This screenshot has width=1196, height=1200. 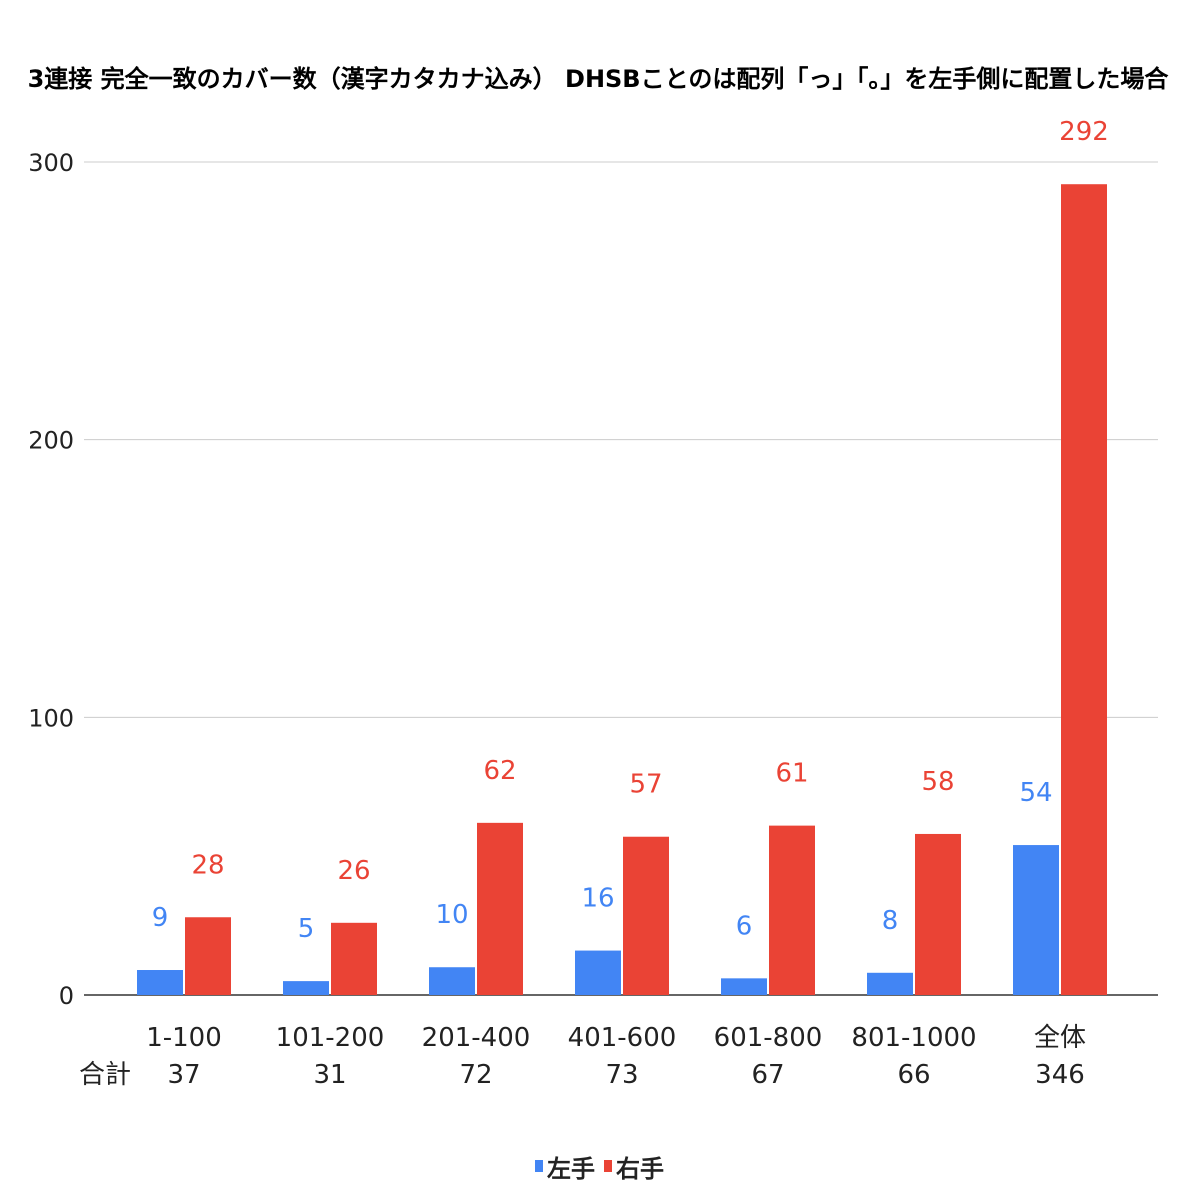 I want to click on y-tick-label: 200, so click(x=51, y=441).